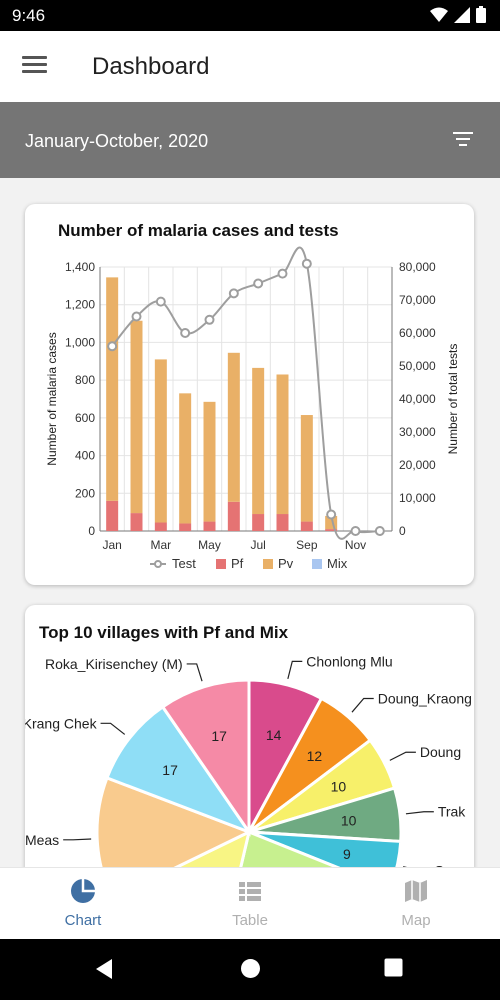  What do you see at coordinates (83, 920) in the screenshot?
I see `nav-chart-label: Chart` at bounding box center [83, 920].